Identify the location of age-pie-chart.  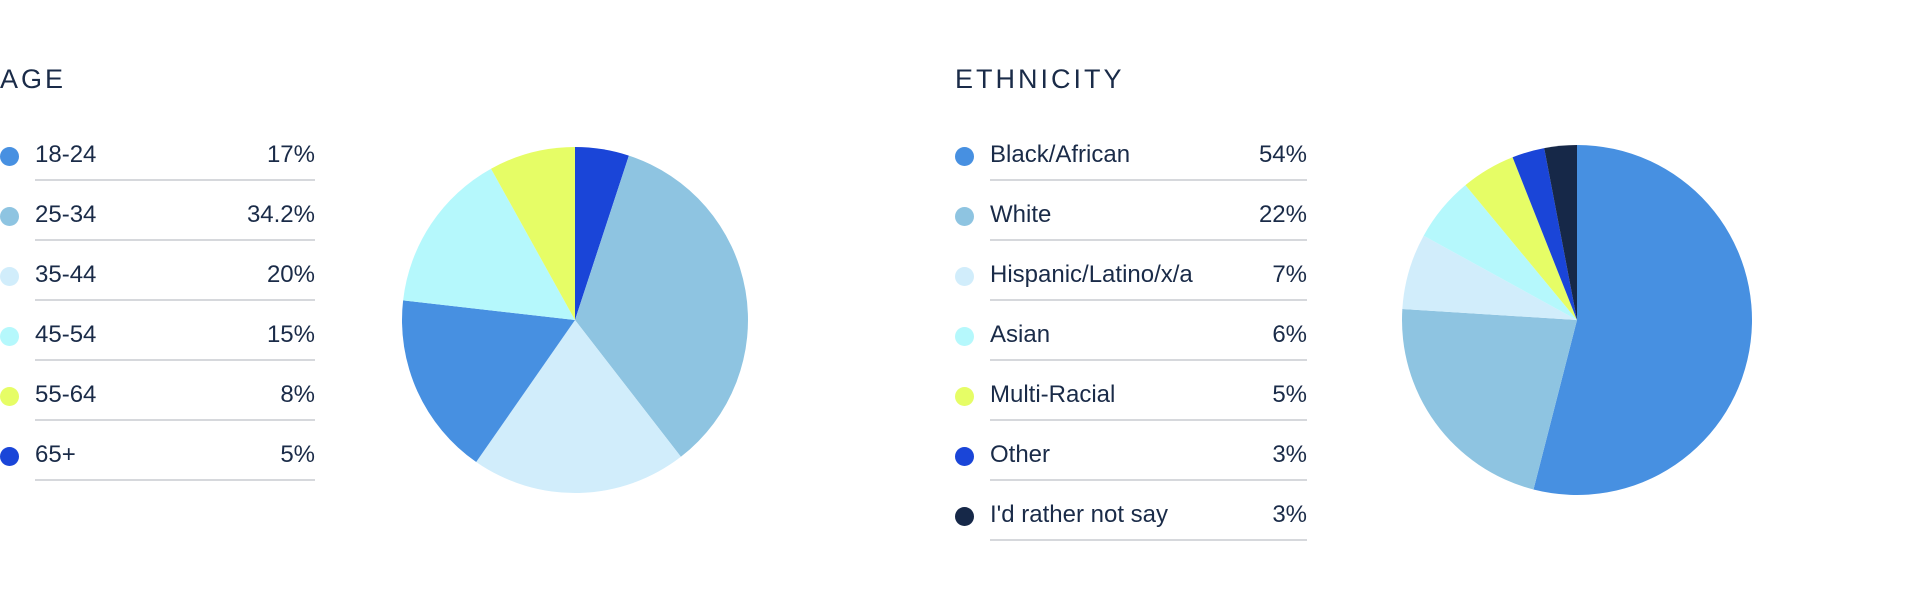
(574, 320).